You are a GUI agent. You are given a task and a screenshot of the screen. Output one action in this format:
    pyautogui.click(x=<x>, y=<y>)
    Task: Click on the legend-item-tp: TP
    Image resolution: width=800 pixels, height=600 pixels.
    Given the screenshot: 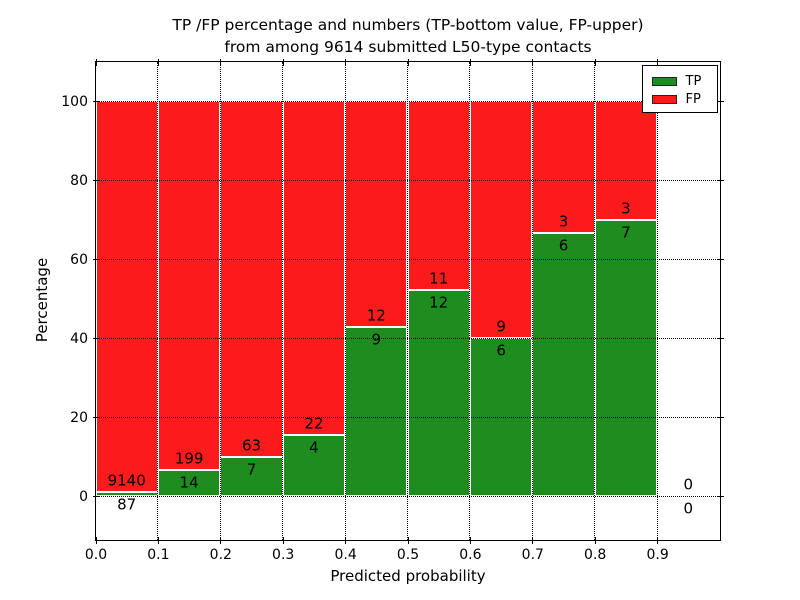 What is the action you would take?
    pyautogui.click(x=680, y=81)
    